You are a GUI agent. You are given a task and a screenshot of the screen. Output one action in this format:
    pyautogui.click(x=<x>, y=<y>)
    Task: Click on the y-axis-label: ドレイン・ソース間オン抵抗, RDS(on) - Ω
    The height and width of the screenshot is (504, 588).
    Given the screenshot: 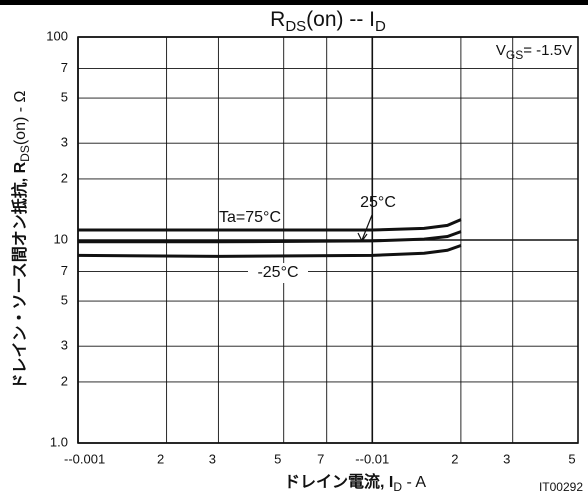 What is the action you would take?
    pyautogui.click(x=21, y=239)
    